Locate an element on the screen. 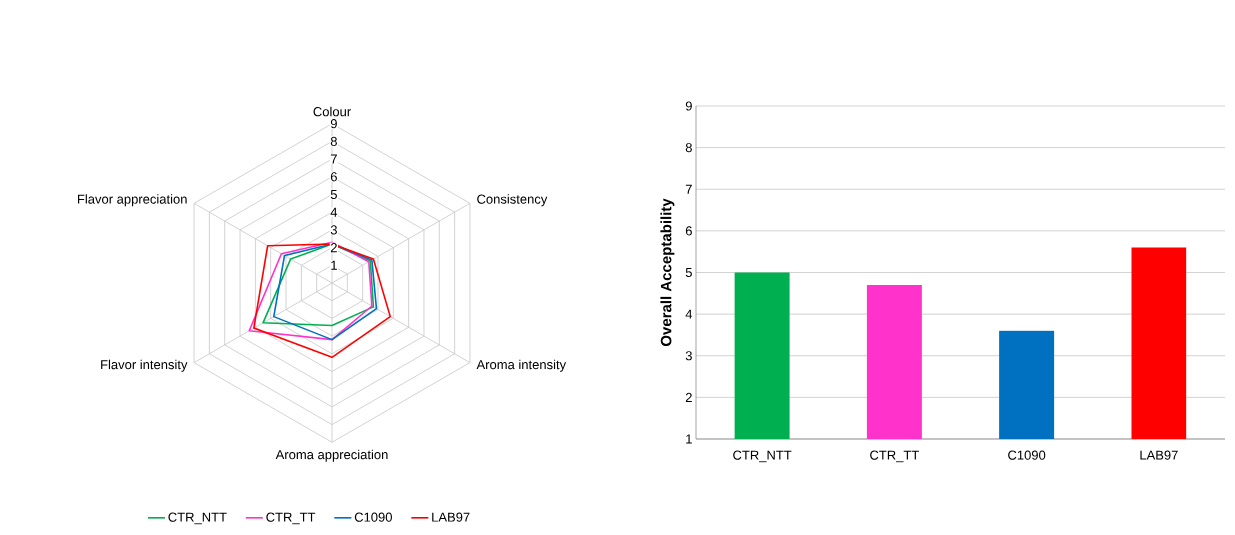 The height and width of the screenshot is (535, 1235). spoke-label: Aroma appreciation is located at coordinates (331, 455).